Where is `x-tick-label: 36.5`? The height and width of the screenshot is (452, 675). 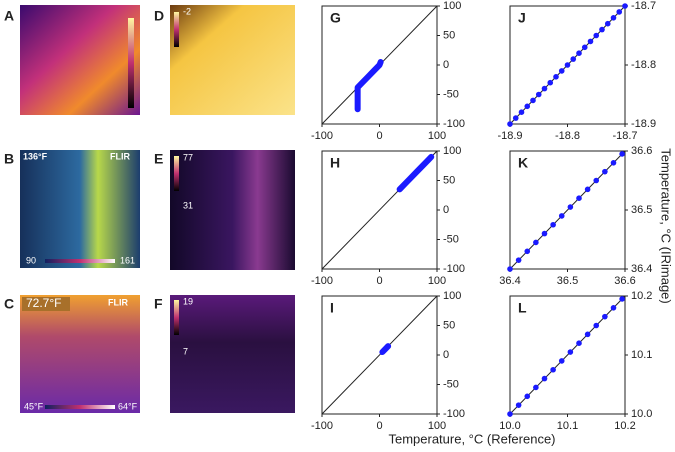 x-tick-label: 36.5 is located at coordinates (567, 281).